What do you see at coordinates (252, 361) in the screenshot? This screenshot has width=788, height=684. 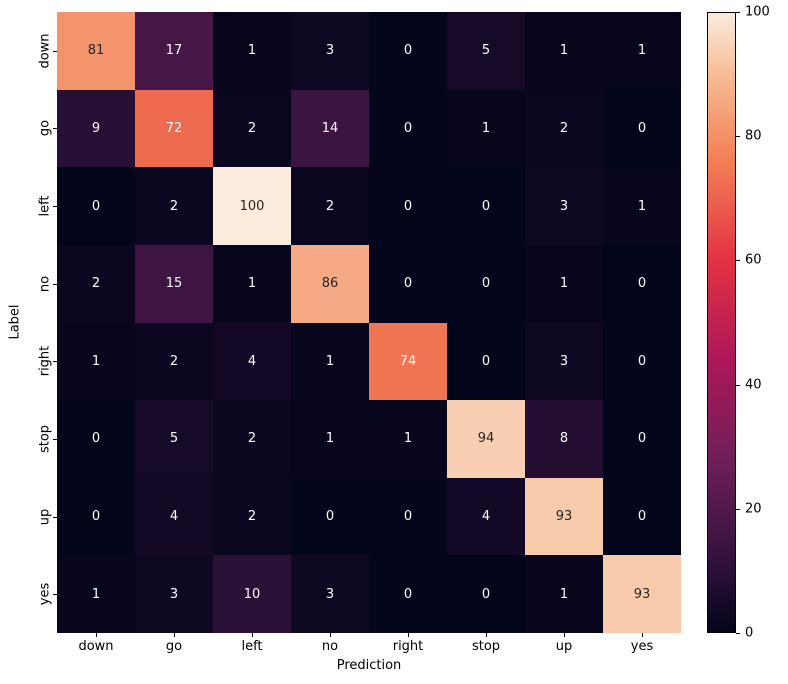 I see `heatmap-cell: 4` at bounding box center [252, 361].